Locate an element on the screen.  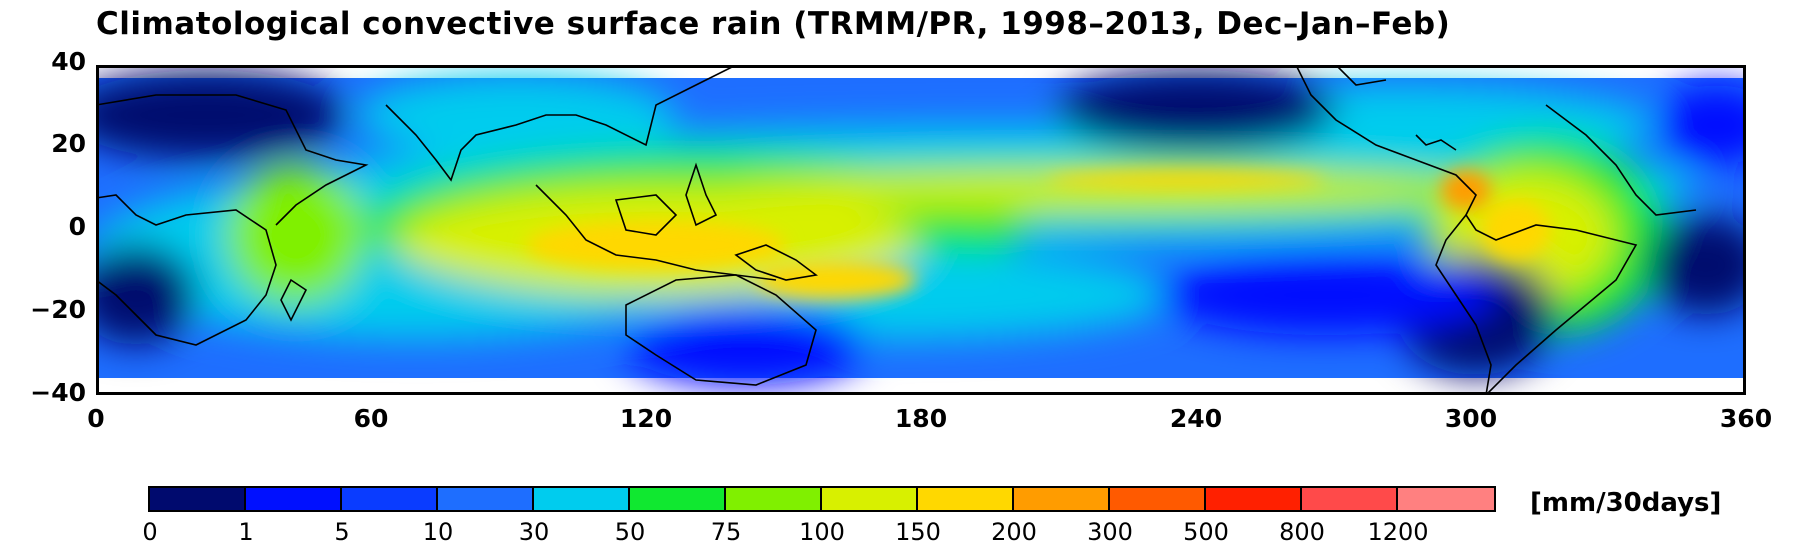
x-tick-label: 0 is located at coordinates (96, 418).